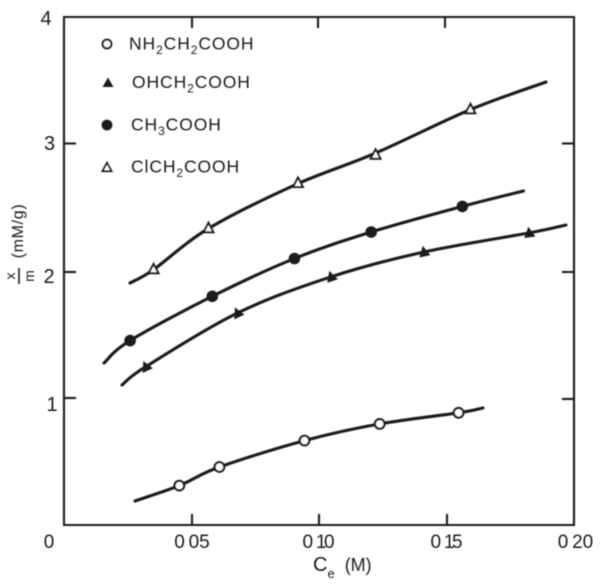 The width and height of the screenshot is (600, 587). I want to click on svg-text: 2, so click(48, 277).